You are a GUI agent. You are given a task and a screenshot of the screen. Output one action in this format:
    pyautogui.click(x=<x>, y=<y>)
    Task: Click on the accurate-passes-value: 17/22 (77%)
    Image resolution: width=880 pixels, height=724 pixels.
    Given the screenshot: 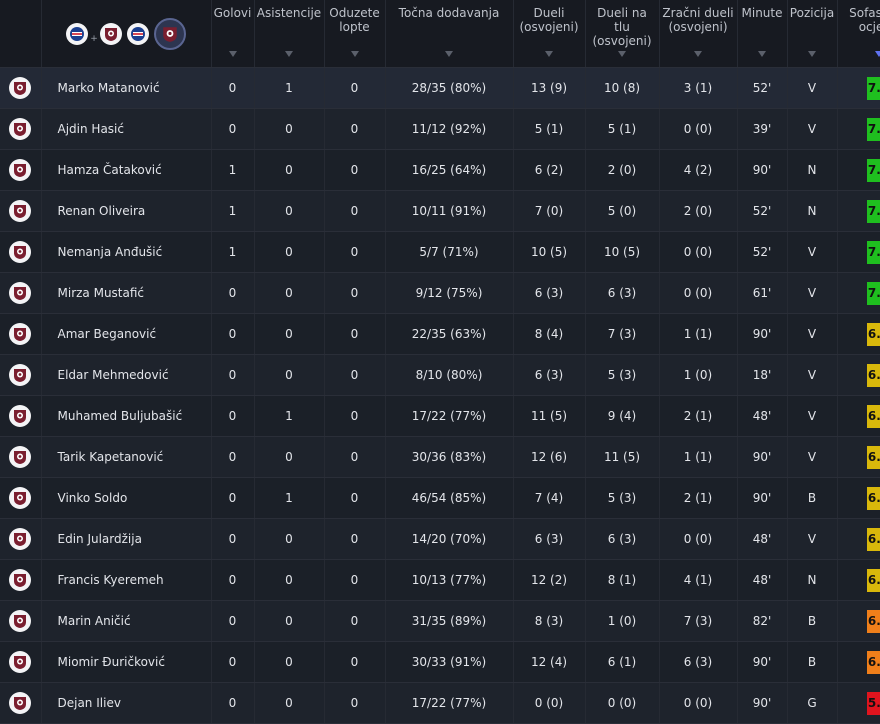 What is the action you would take?
    pyautogui.click(x=449, y=416)
    